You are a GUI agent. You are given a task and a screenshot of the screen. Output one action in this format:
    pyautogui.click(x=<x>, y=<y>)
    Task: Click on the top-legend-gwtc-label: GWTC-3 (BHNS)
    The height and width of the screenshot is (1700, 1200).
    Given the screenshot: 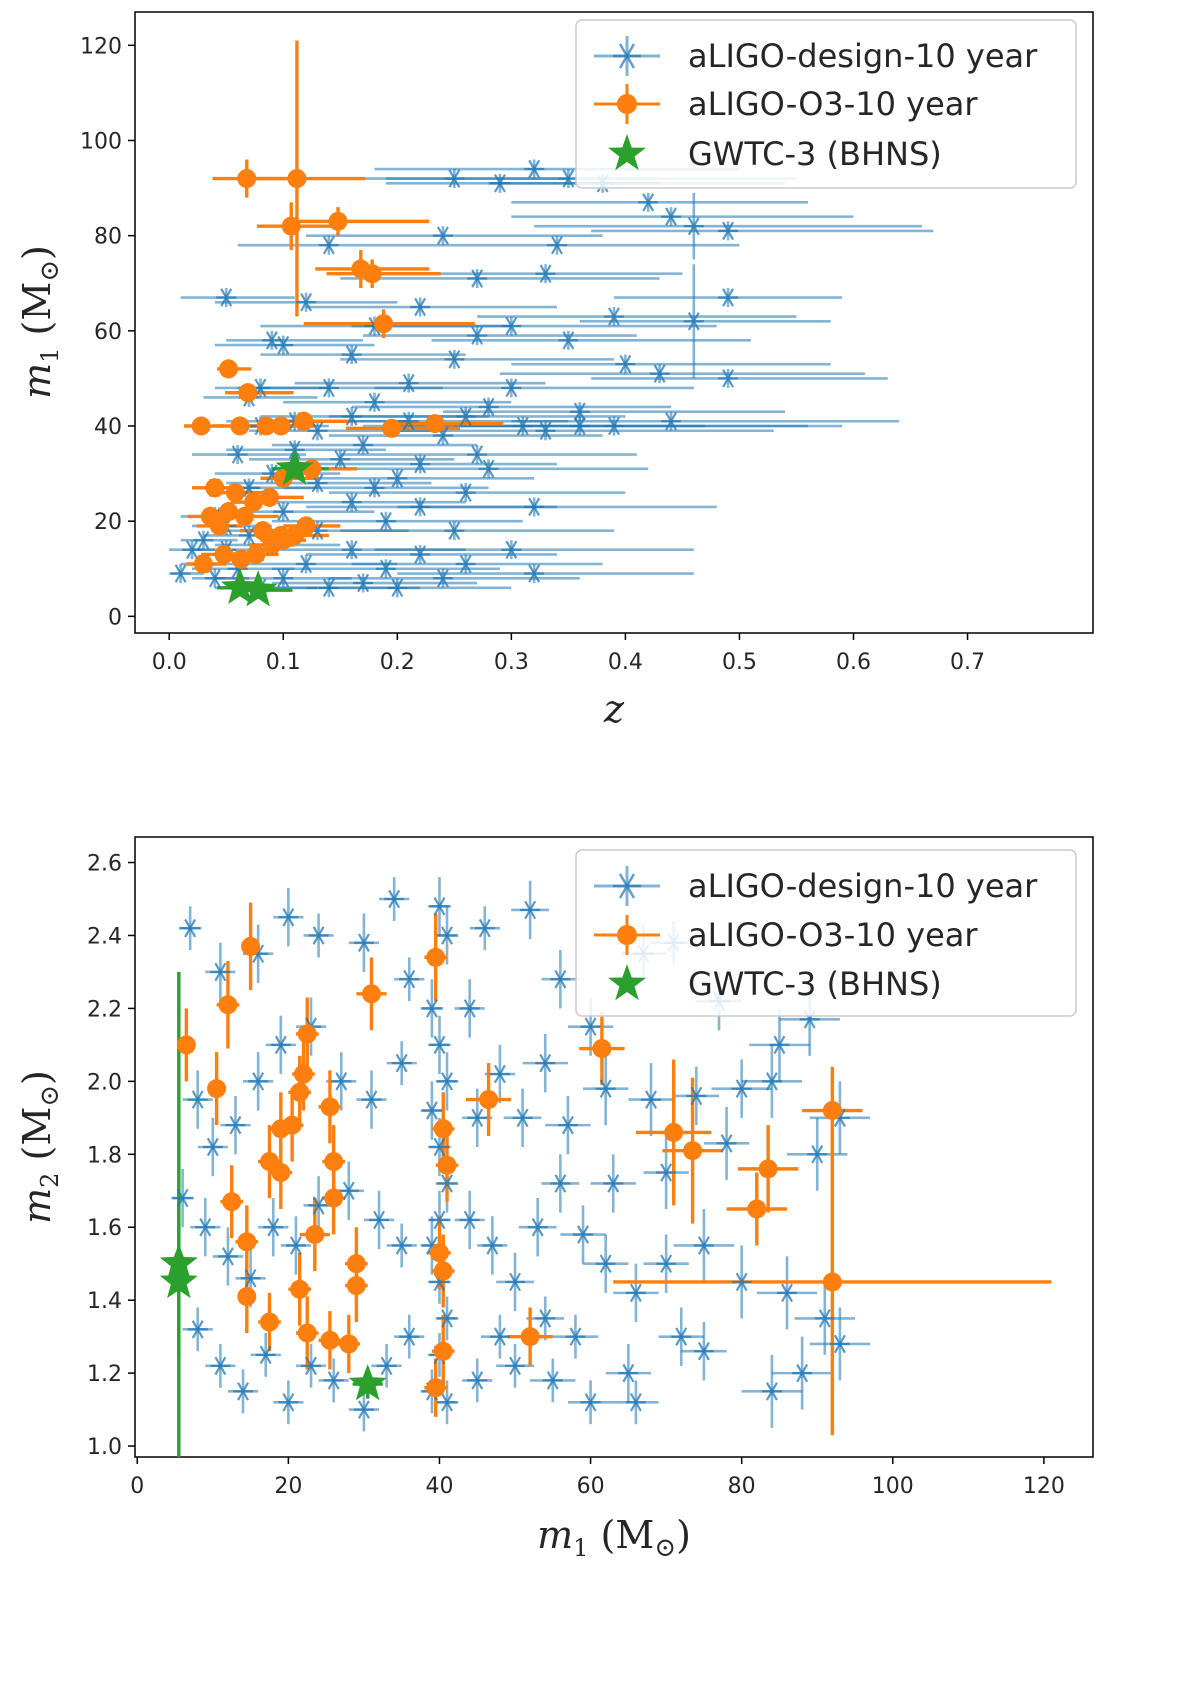 What is the action you would take?
    pyautogui.click(x=815, y=154)
    